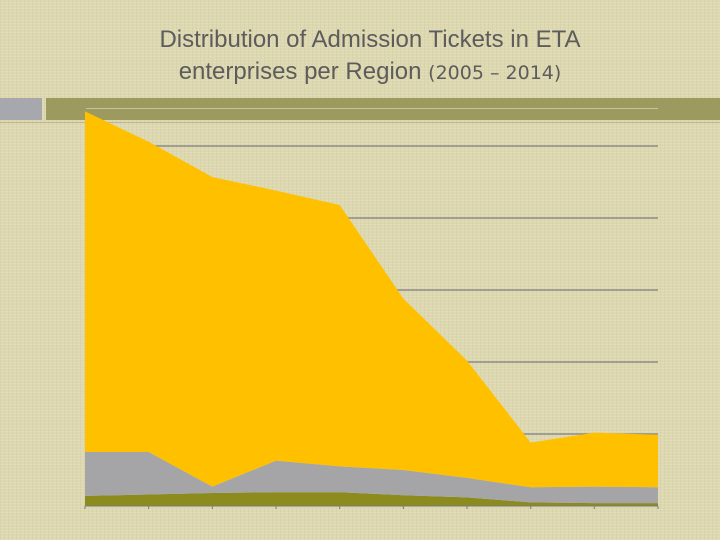  I want to click on title-bar-right-block, so click(383, 109).